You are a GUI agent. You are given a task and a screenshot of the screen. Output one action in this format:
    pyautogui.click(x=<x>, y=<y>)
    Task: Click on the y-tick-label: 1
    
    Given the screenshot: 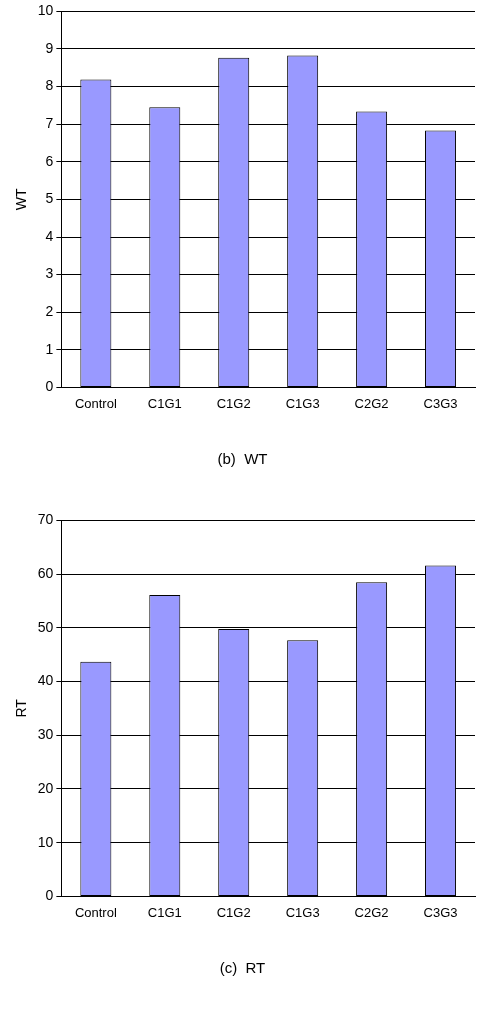 What is the action you would take?
    pyautogui.click(x=49, y=348)
    